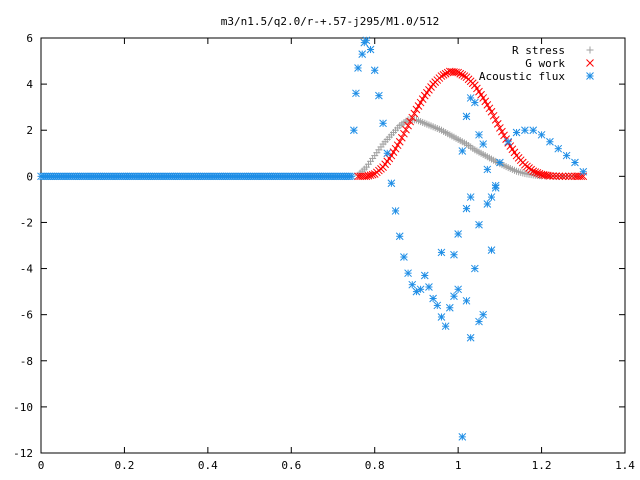 The height and width of the screenshot is (480, 640). Describe the element at coordinates (26, 222) in the screenshot. I see `y-tick-label: -2` at that location.